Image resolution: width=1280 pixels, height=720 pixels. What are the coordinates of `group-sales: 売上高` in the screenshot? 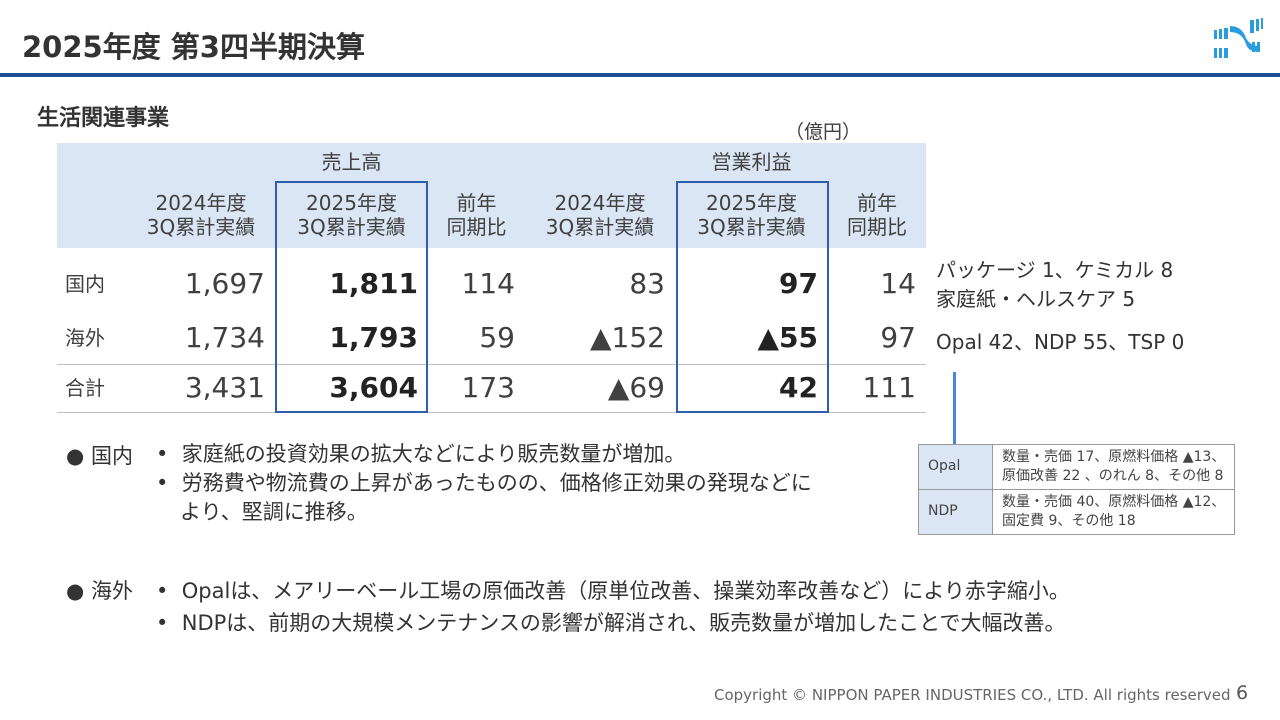 It's located at (351, 162).